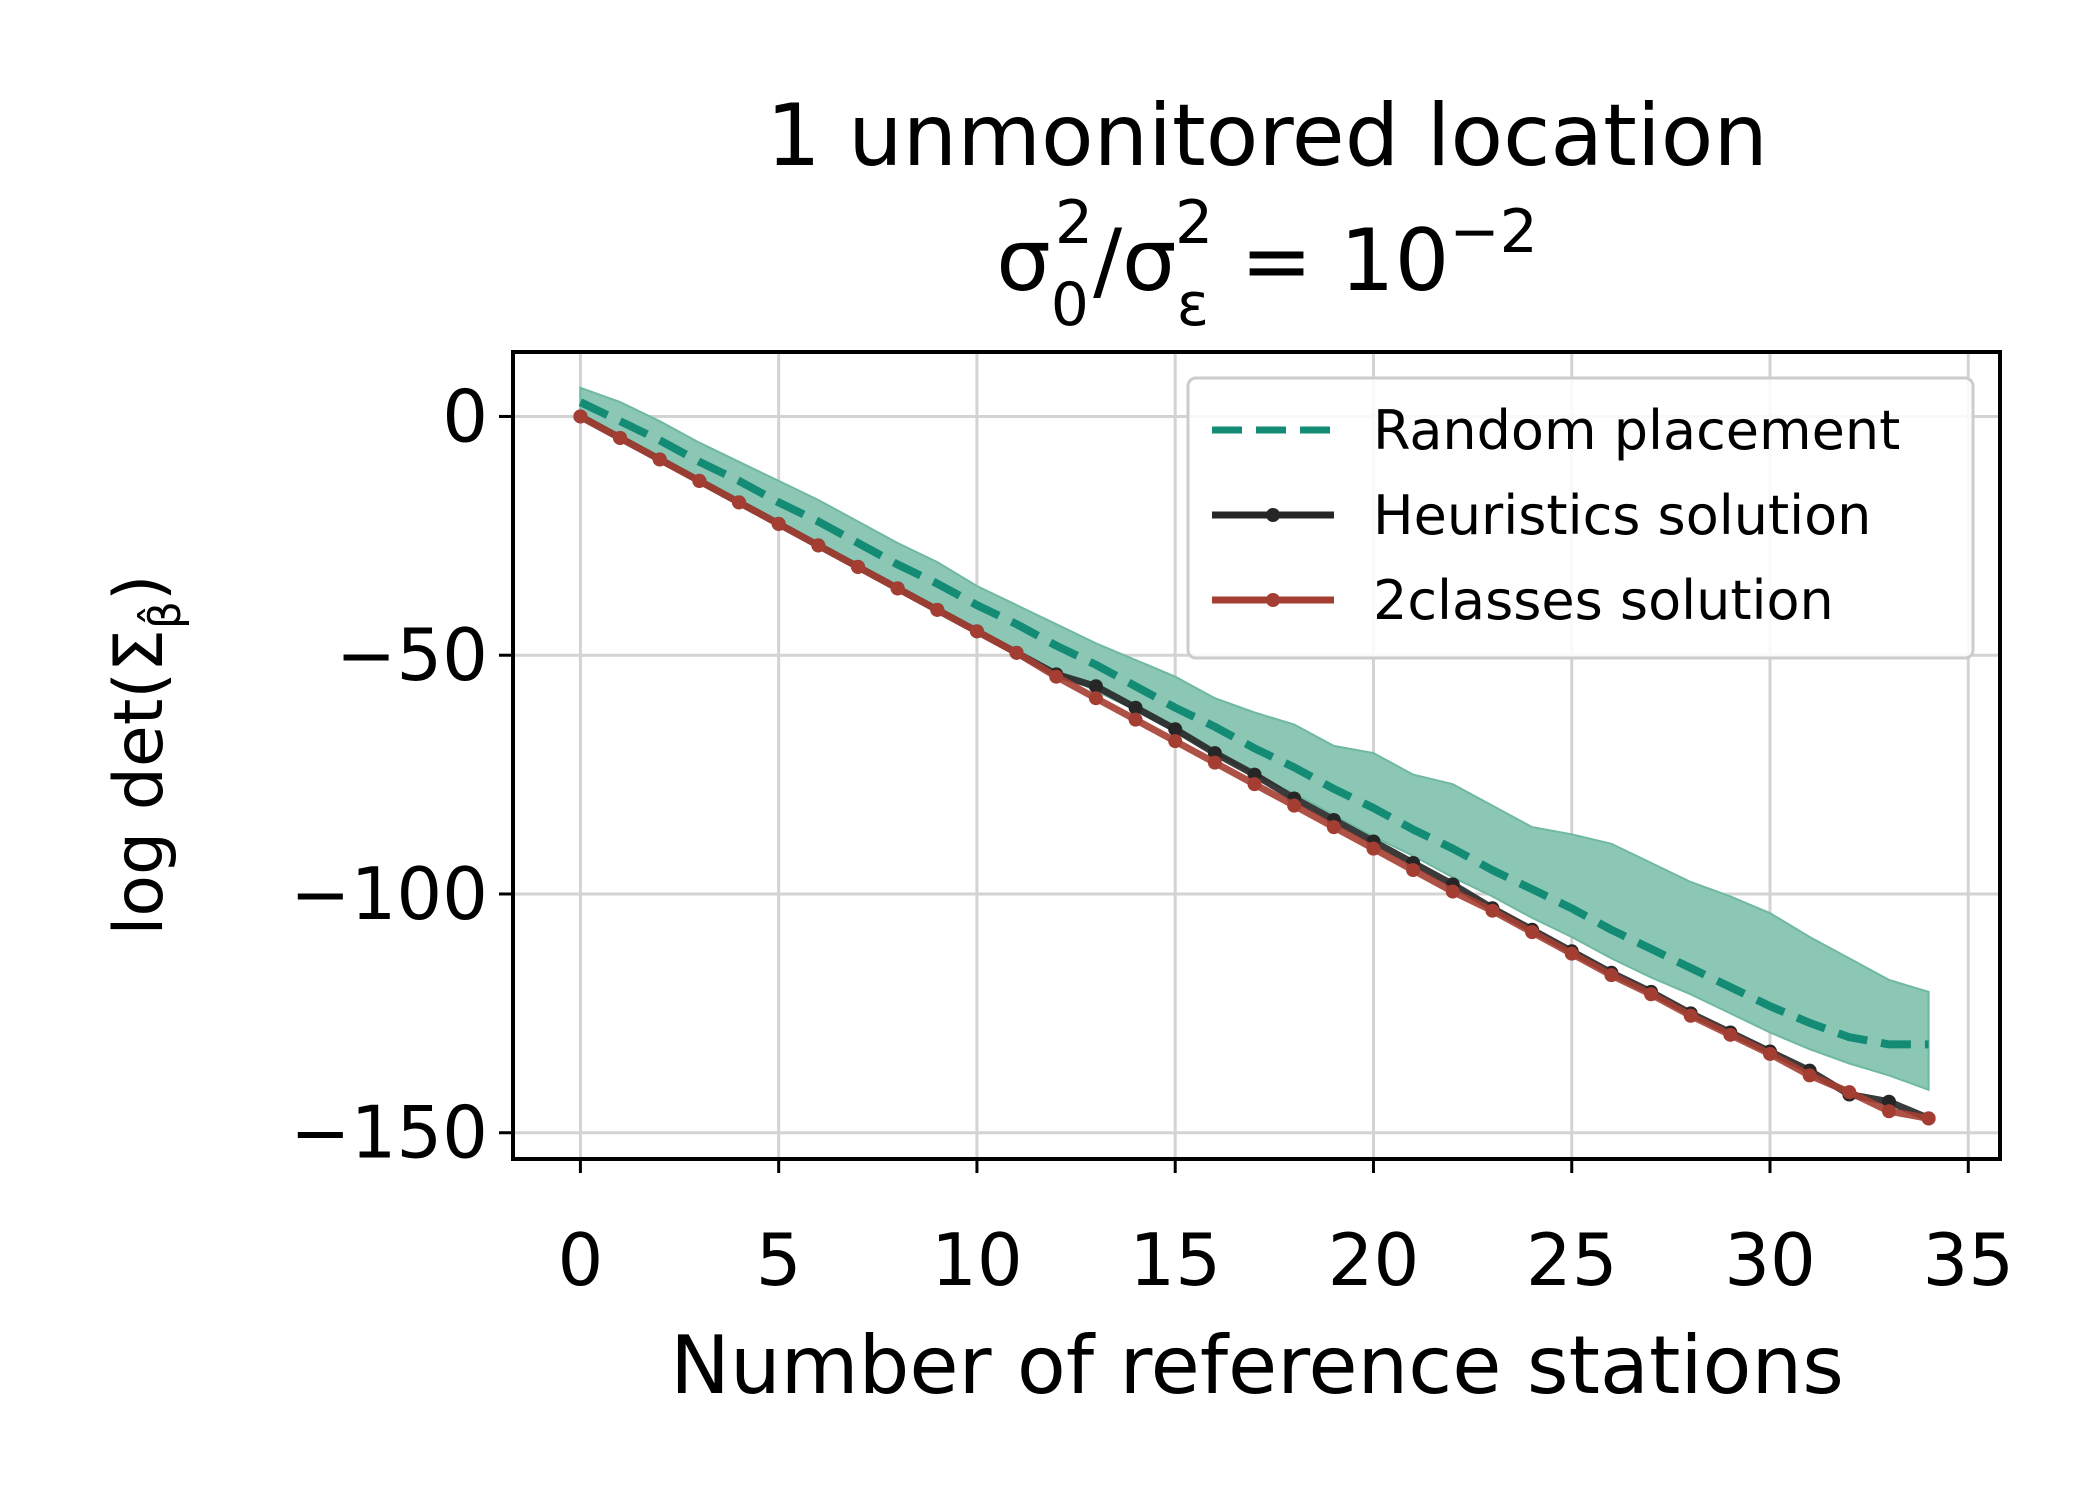 The width and height of the screenshot is (2100, 1504). I want to click on y-axis-label-prefix: log det(Σ, so click(139, 782).